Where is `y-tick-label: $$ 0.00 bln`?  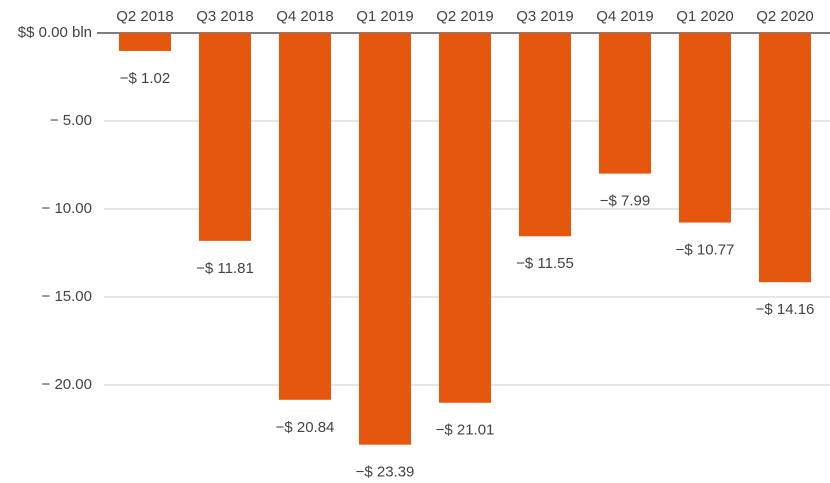
y-tick-label: $$ 0.00 bln is located at coordinates (55, 32).